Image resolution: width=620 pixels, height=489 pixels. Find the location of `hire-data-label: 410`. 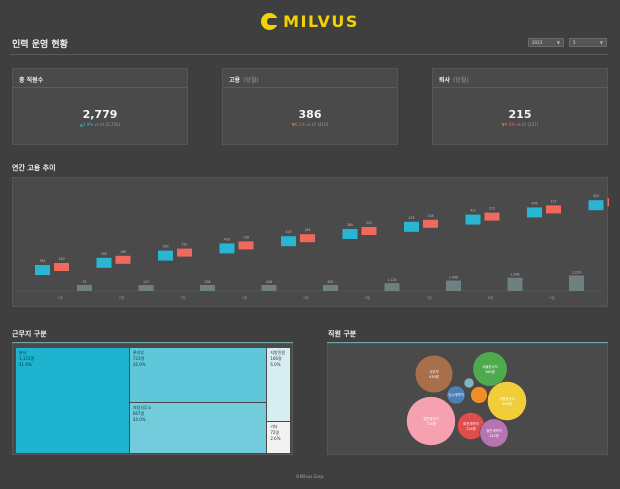

hire-data-label: 410 is located at coordinates (227, 239).